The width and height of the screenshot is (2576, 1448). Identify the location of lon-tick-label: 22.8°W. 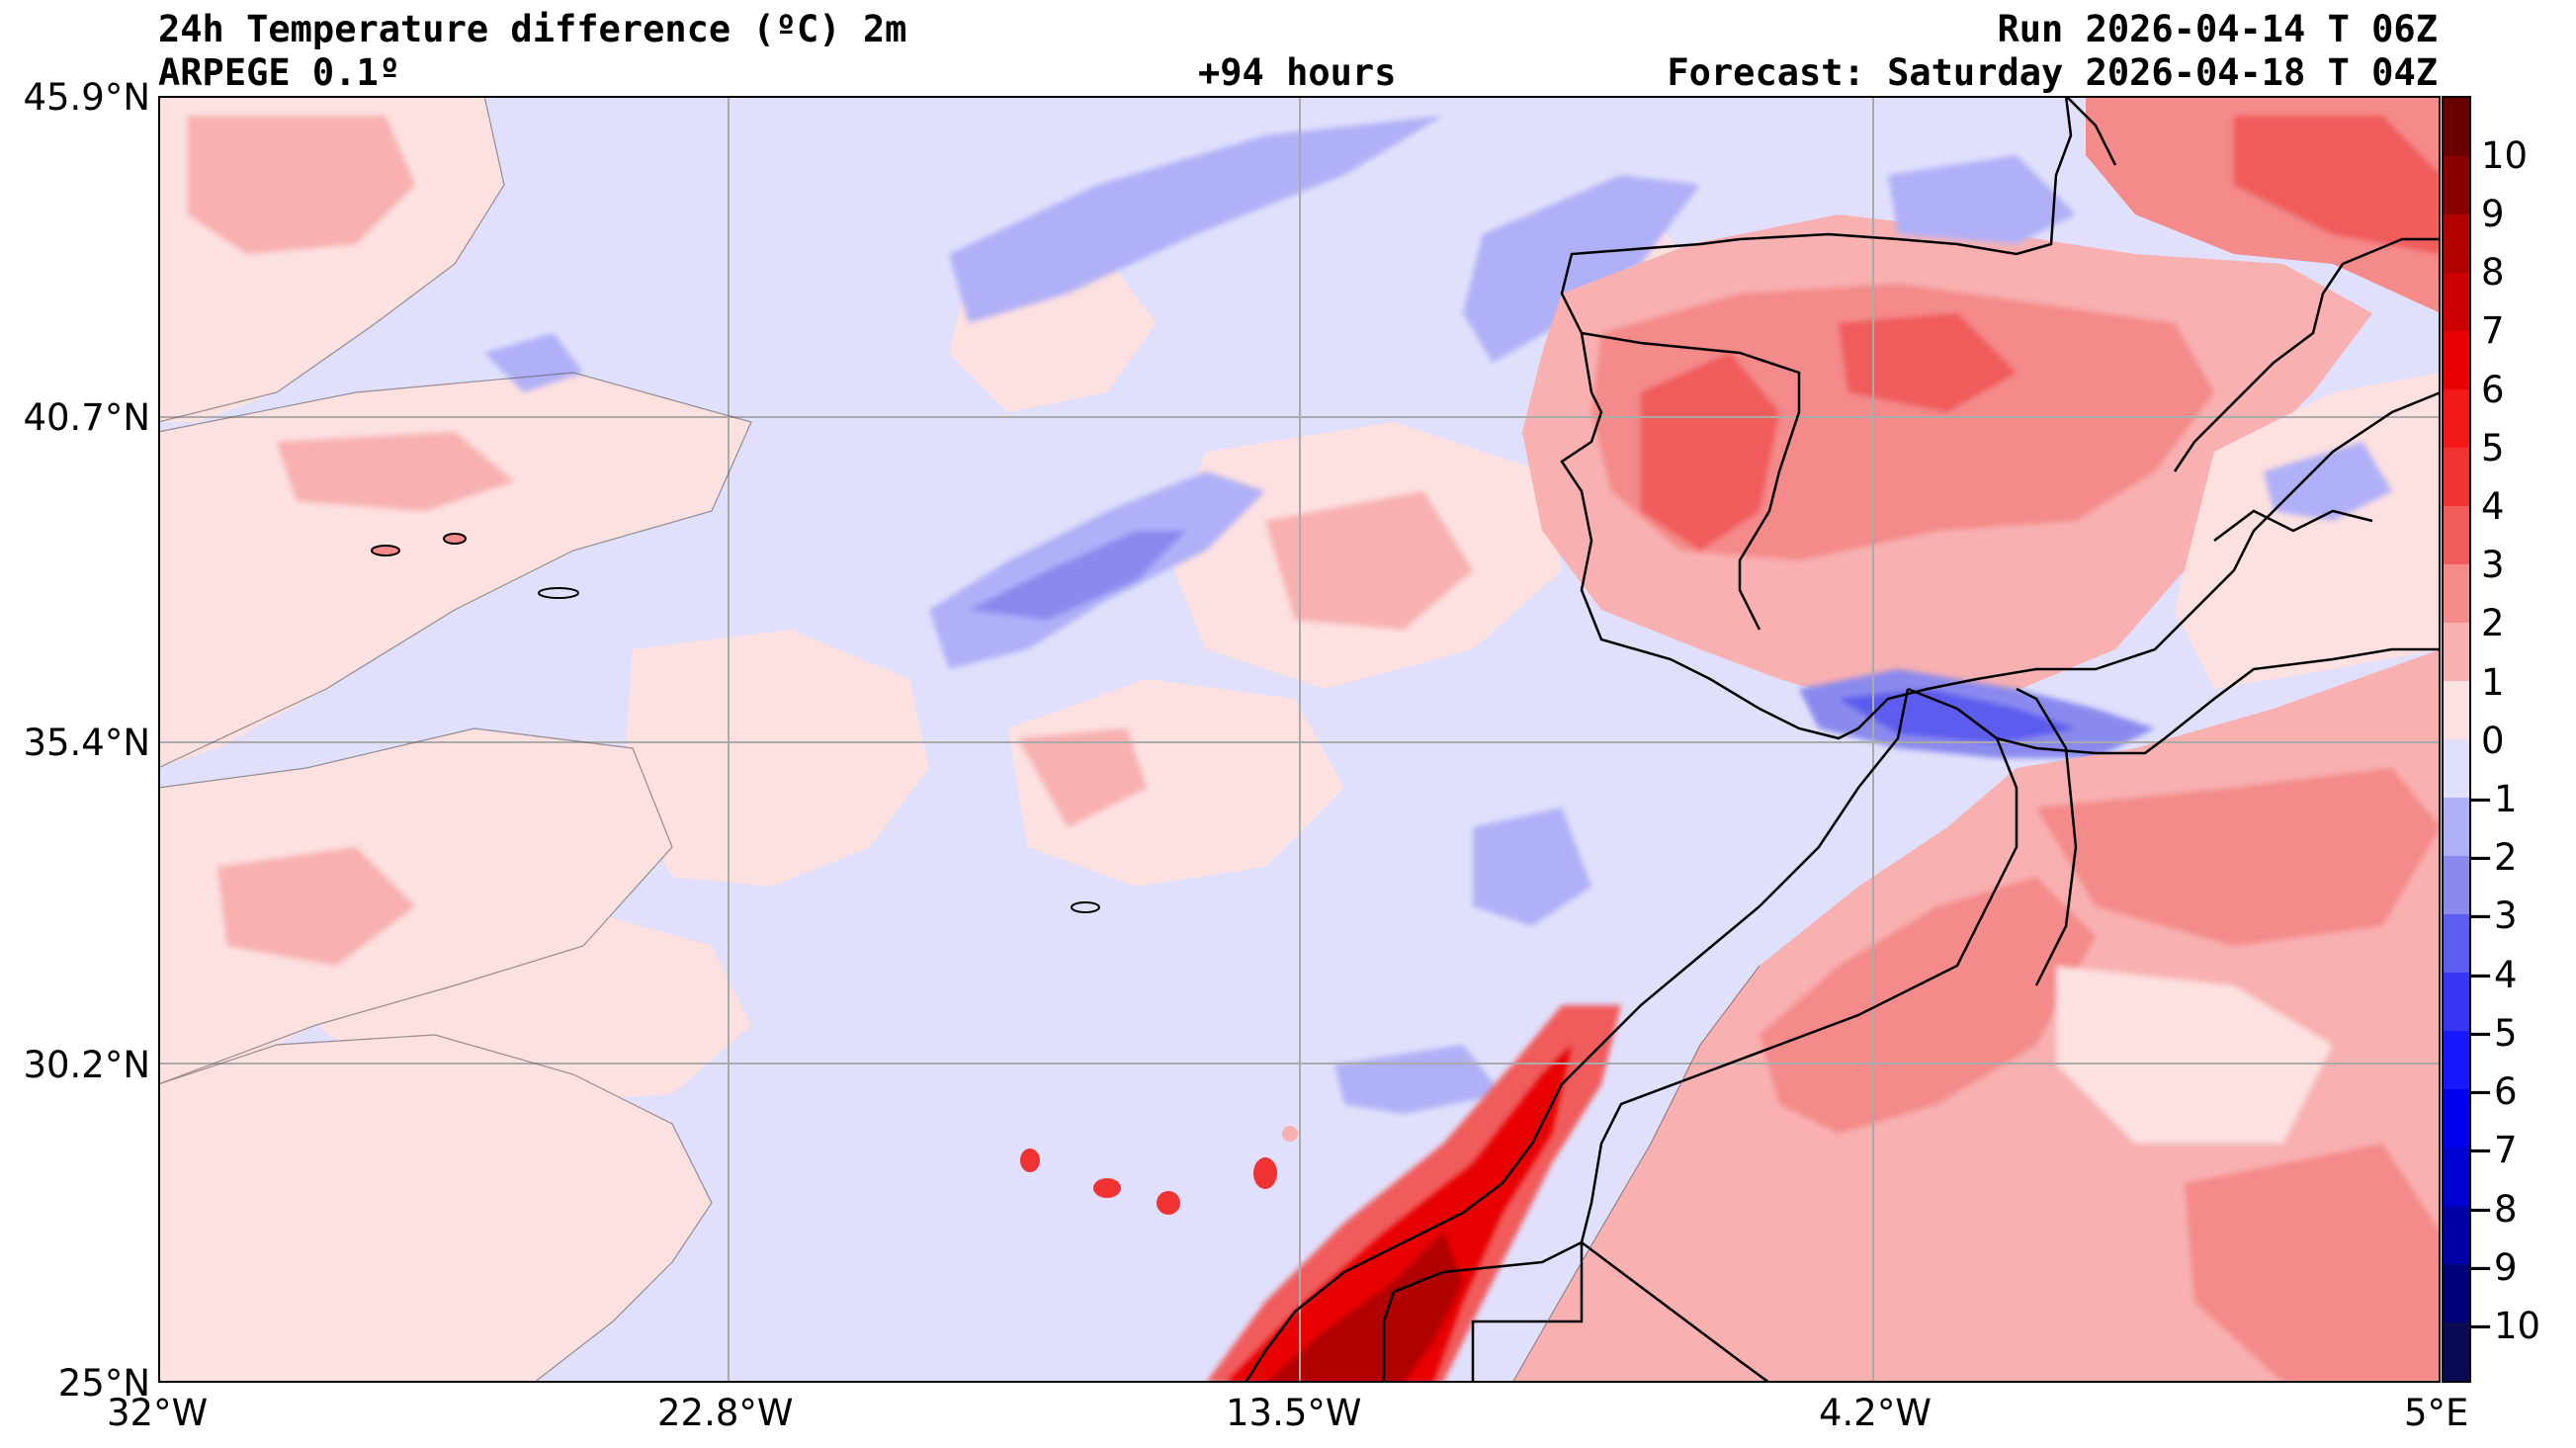
(725, 1413).